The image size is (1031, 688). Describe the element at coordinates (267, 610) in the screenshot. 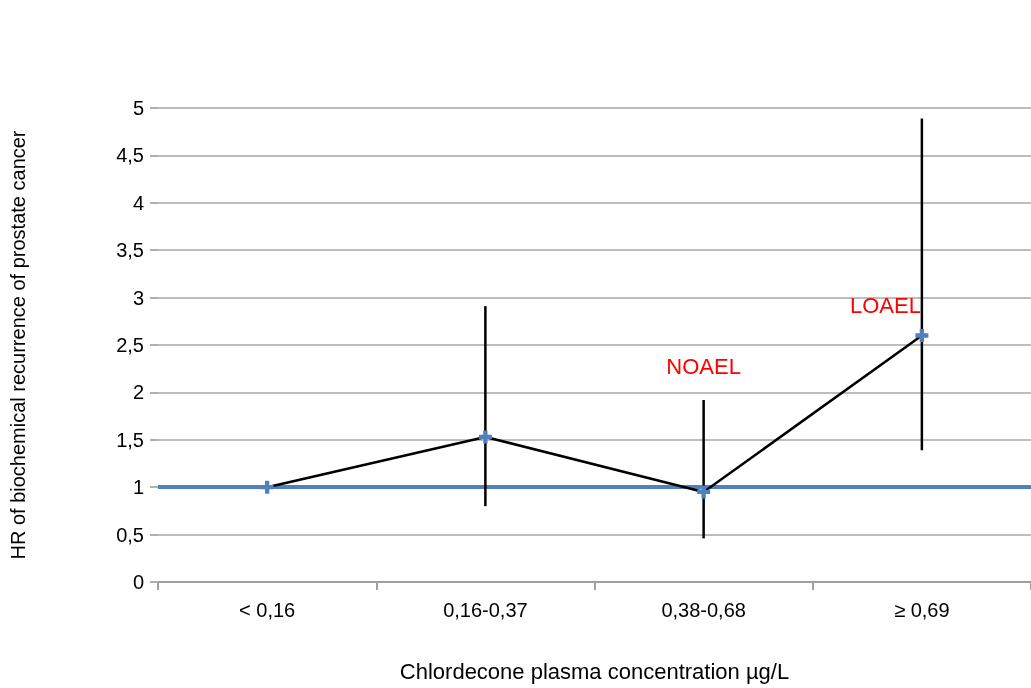

I see `x-tick-label: < 0,16` at that location.